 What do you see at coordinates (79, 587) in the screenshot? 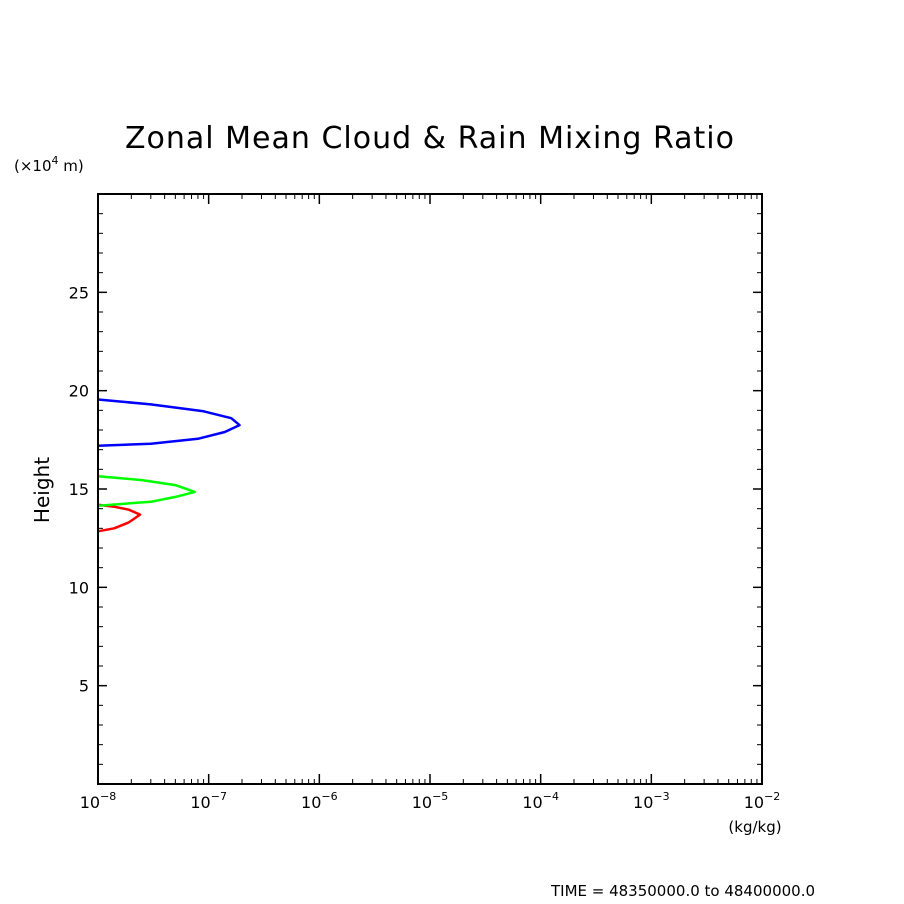
I see `y-tick-label: 10` at bounding box center [79, 587].